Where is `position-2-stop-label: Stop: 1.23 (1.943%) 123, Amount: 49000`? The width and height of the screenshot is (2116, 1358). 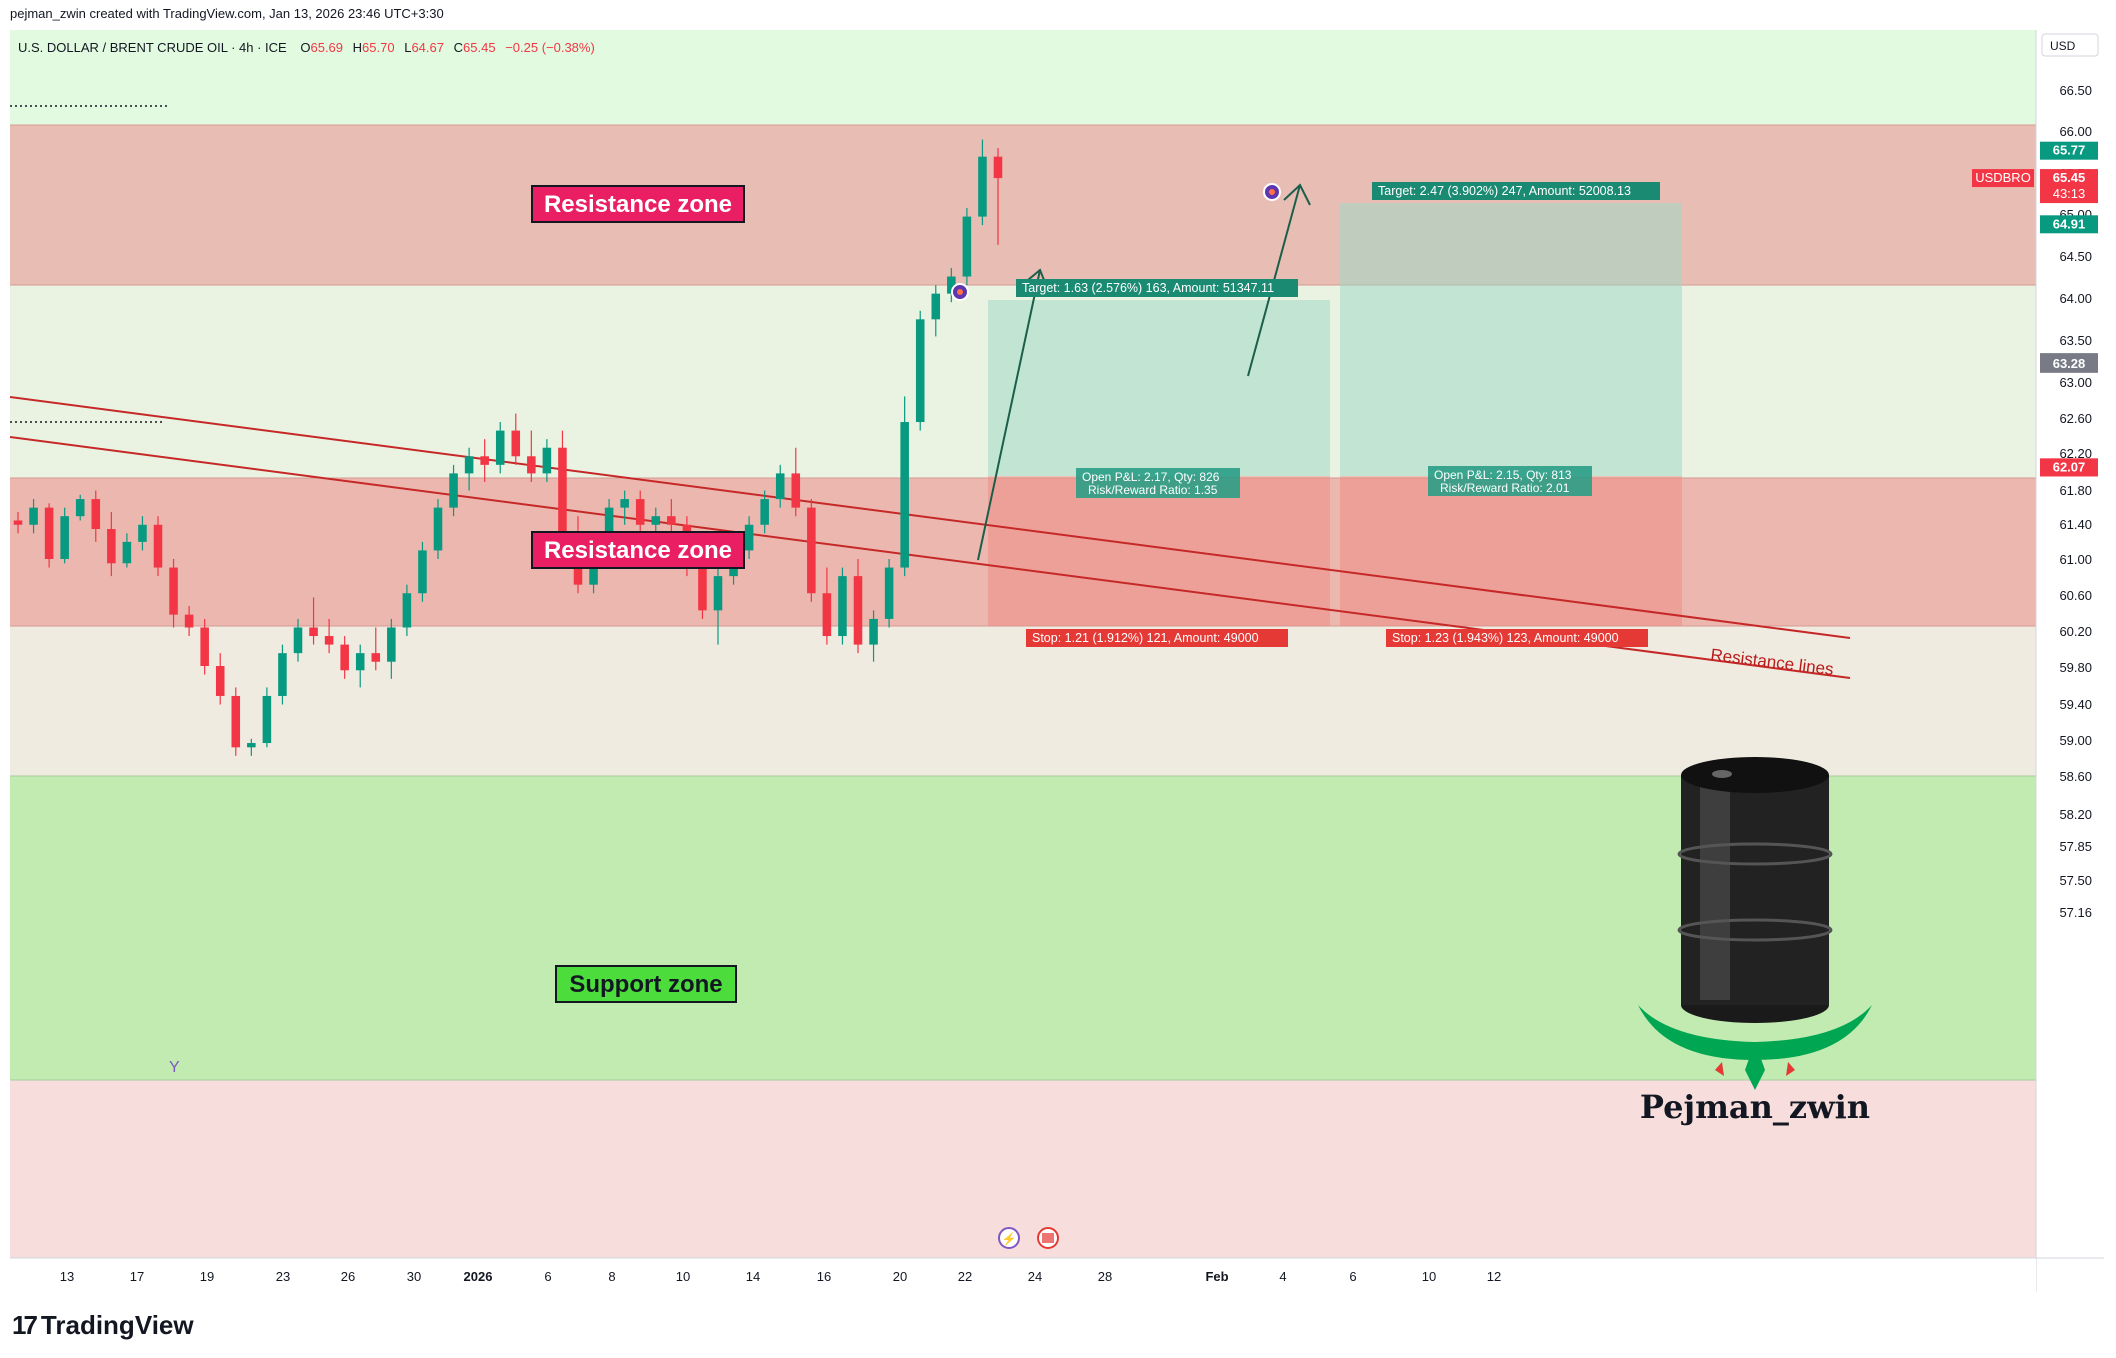 position-2-stop-label: Stop: 1.23 (1.943%) 123, Amount: 49000 is located at coordinates (1517, 638).